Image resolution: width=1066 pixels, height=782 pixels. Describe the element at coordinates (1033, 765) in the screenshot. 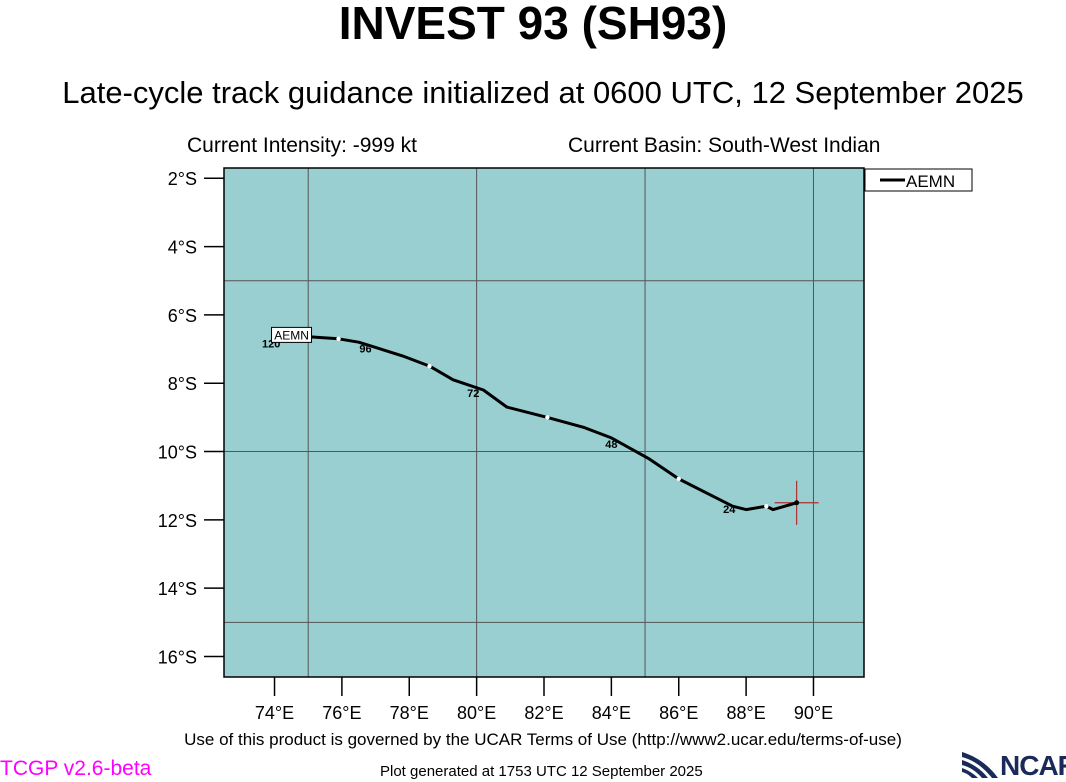

I see `ncar-logo-text: NCAR` at that location.